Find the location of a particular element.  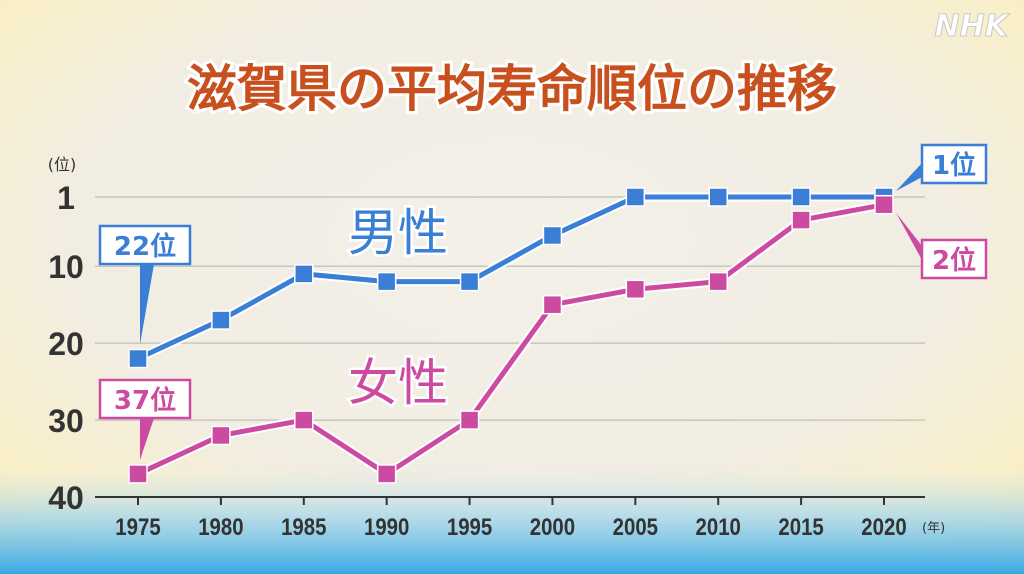

y-tick-label: 20 is located at coordinates (66, 344).